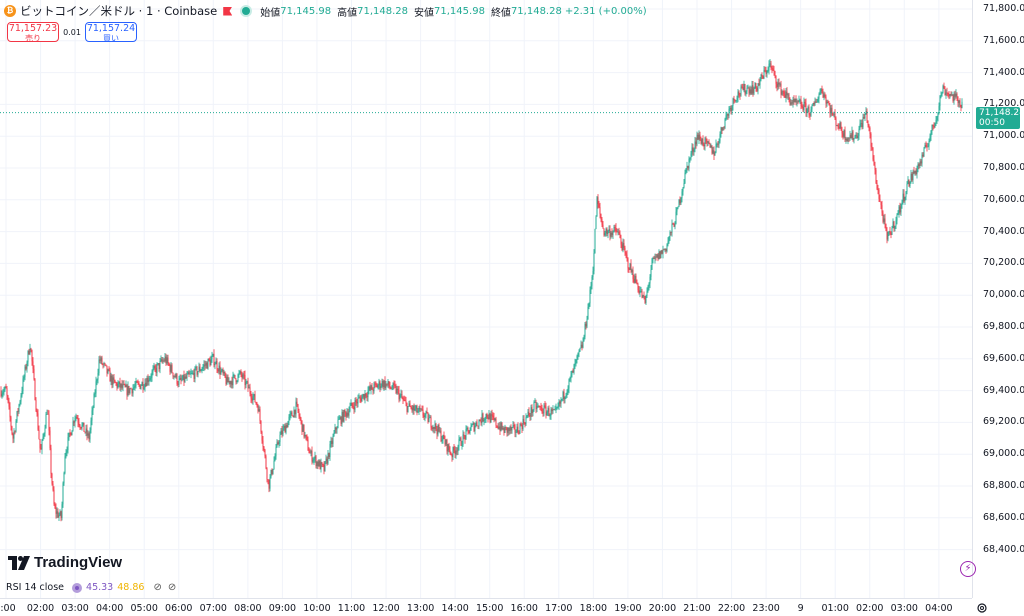 This screenshot has height=616, width=1024. Describe the element at coordinates (968, 569) in the screenshot. I see `lightning-icon: ⚡` at that location.